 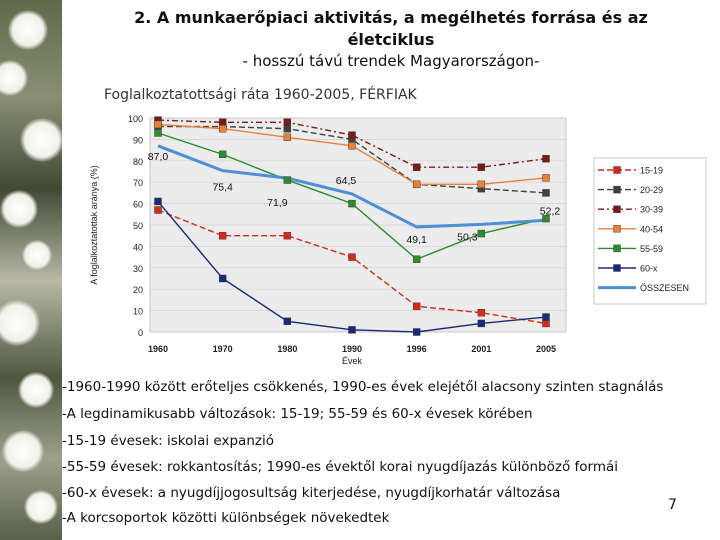 What do you see at coordinates (140, 333) in the screenshot?
I see `y-tick-label: 0` at bounding box center [140, 333].